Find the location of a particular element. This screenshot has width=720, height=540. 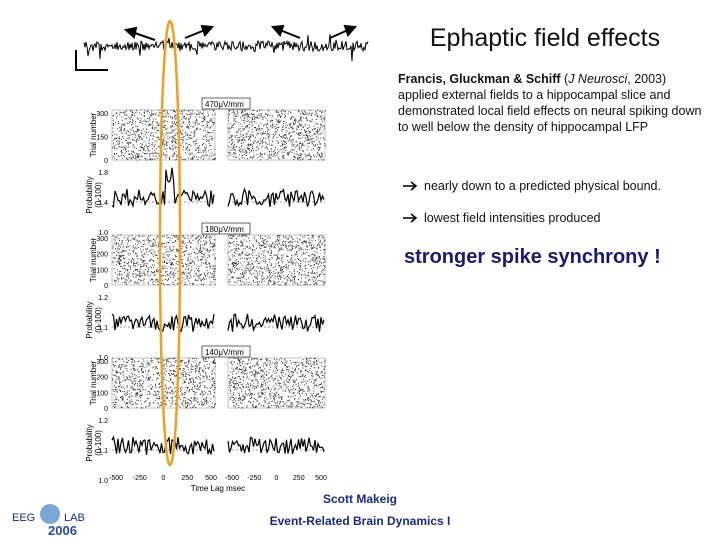

slide-title: Ephaptic field effects is located at coordinates (545, 38).